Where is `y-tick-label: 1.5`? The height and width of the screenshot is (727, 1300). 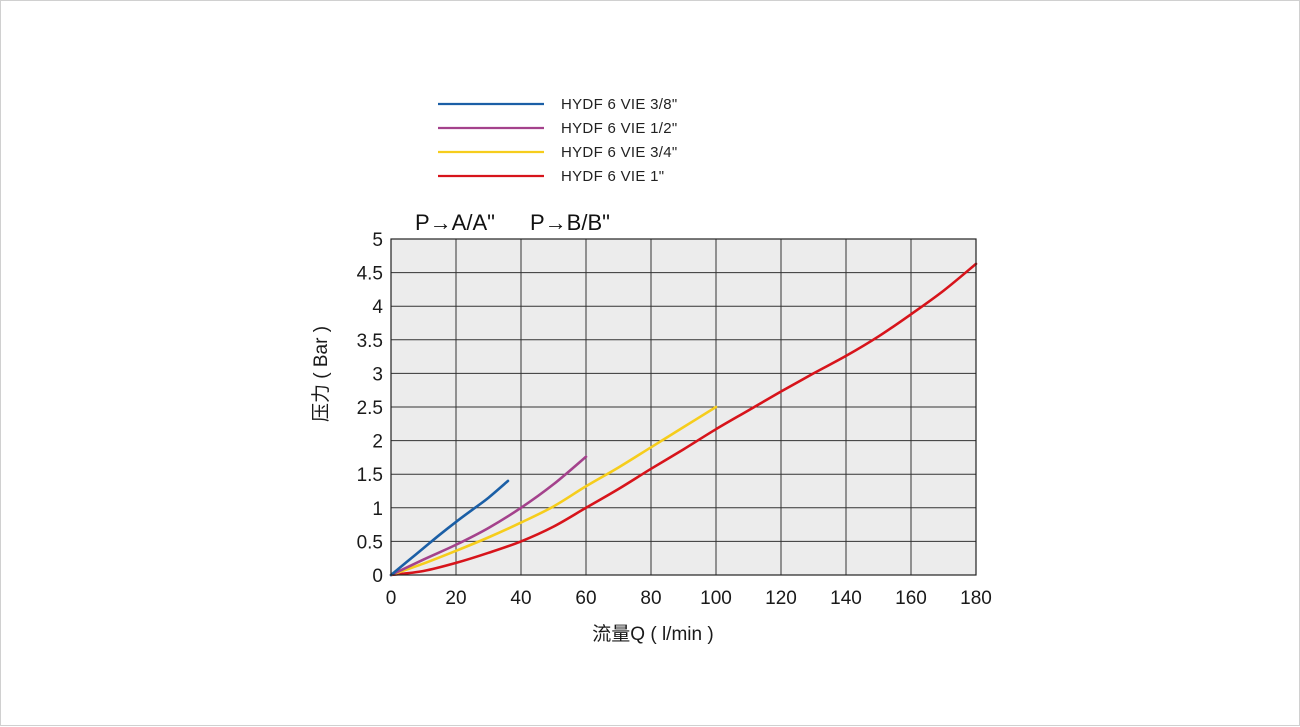
y-tick-label: 1.5 is located at coordinates (370, 475).